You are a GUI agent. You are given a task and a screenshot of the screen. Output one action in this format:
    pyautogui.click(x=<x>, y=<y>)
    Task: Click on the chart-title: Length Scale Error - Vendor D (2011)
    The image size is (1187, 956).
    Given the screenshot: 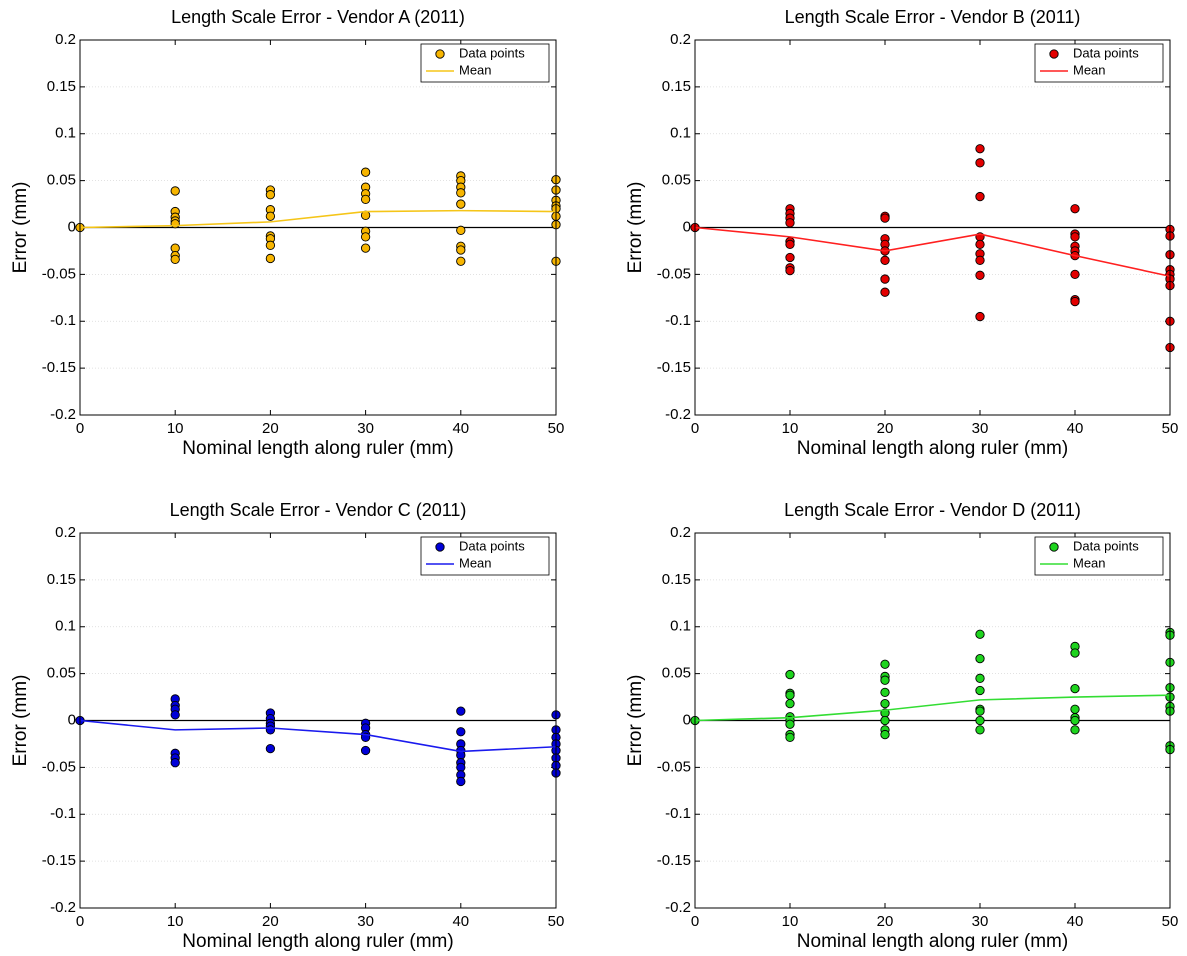 What is the action you would take?
    pyautogui.click(x=932, y=510)
    